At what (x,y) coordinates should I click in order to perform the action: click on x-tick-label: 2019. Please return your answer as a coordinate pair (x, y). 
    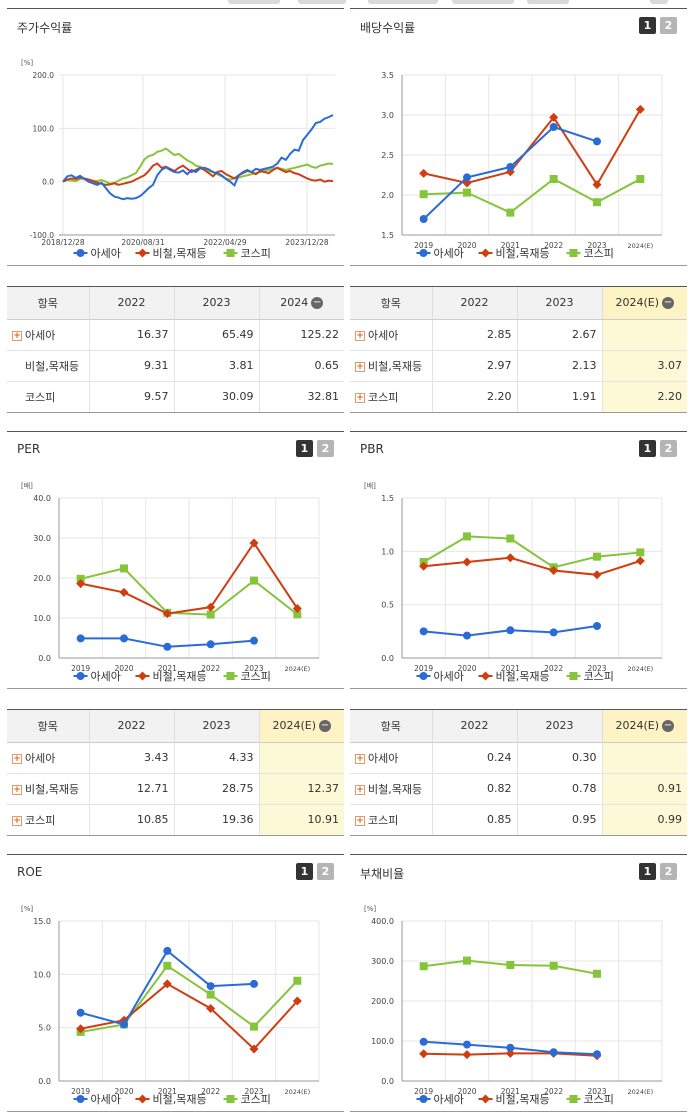
    Looking at the image, I should click on (423, 245).